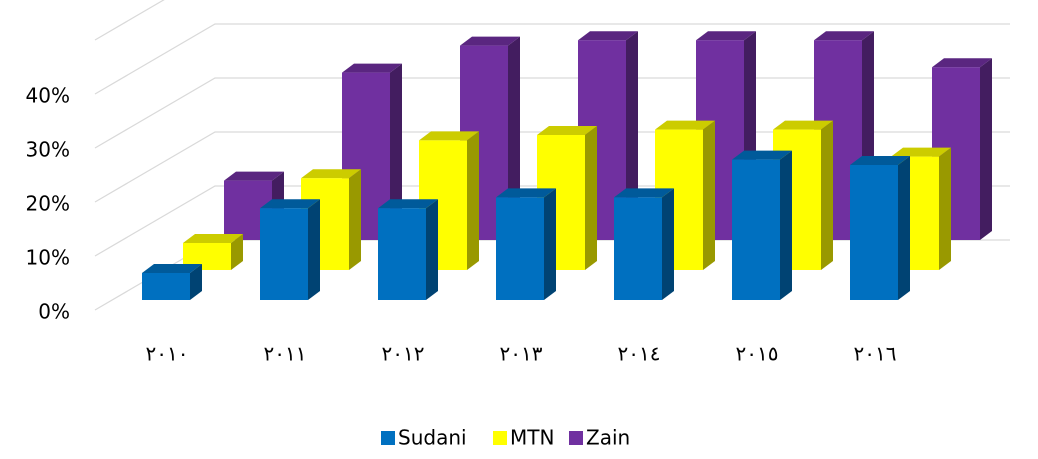 The width and height of the screenshot is (1038, 459). What do you see at coordinates (757, 354) in the screenshot?
I see `x-tick-label: ٢٠١٥` at bounding box center [757, 354].